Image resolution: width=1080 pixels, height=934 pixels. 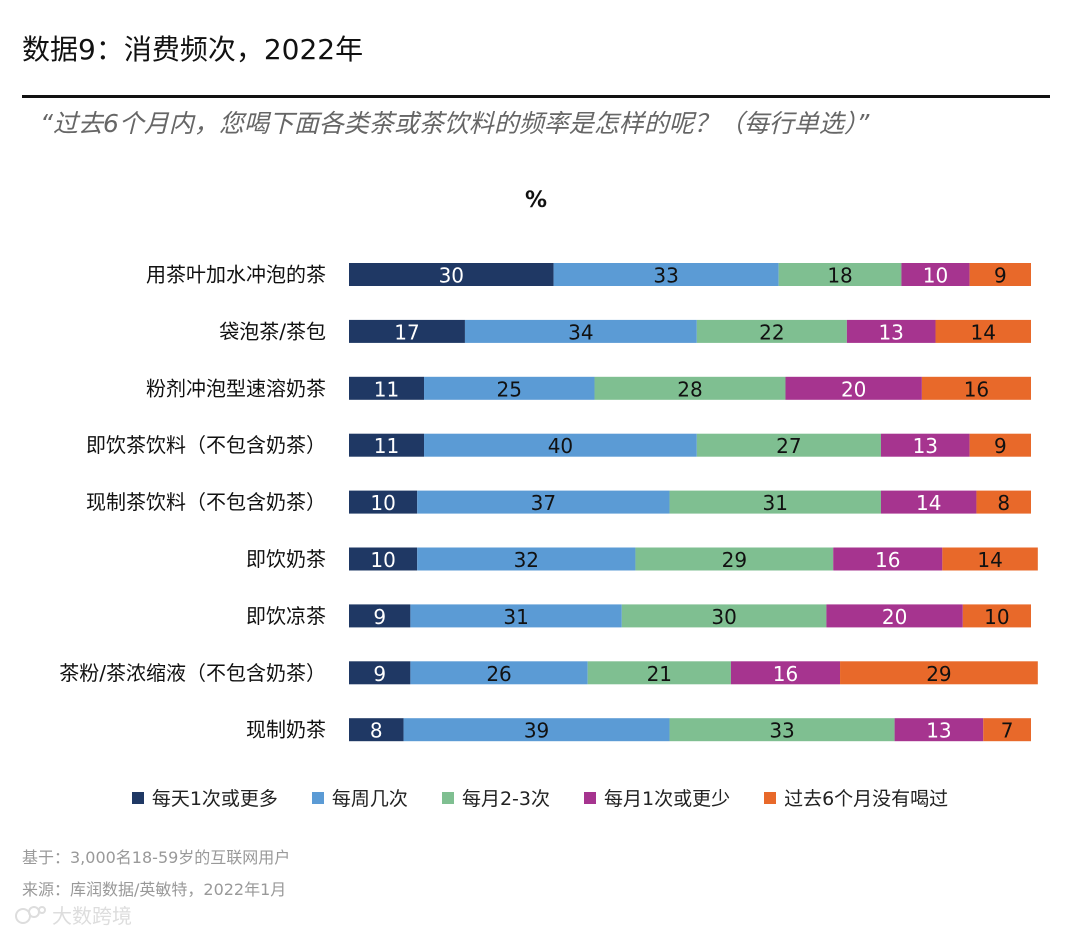 I want to click on watermark: 大数跨境, so click(x=73, y=914).